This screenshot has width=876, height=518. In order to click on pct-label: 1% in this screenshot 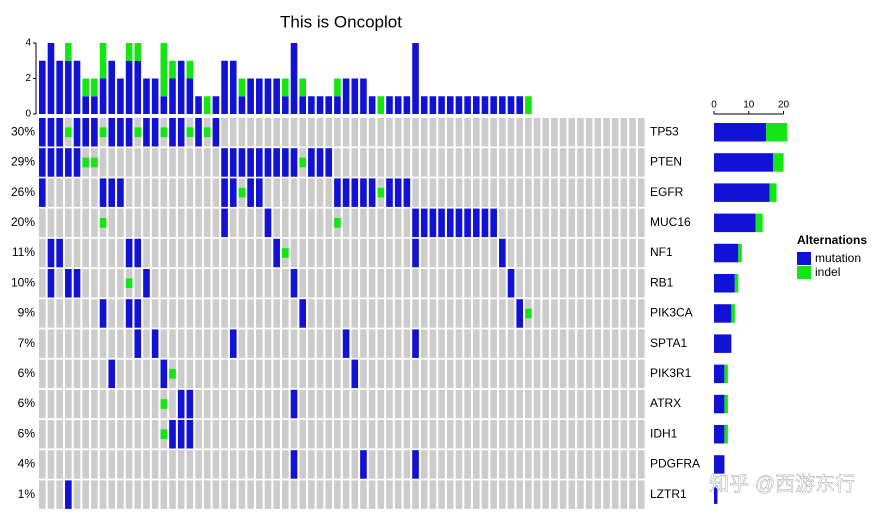, I will do `click(27, 494)`.